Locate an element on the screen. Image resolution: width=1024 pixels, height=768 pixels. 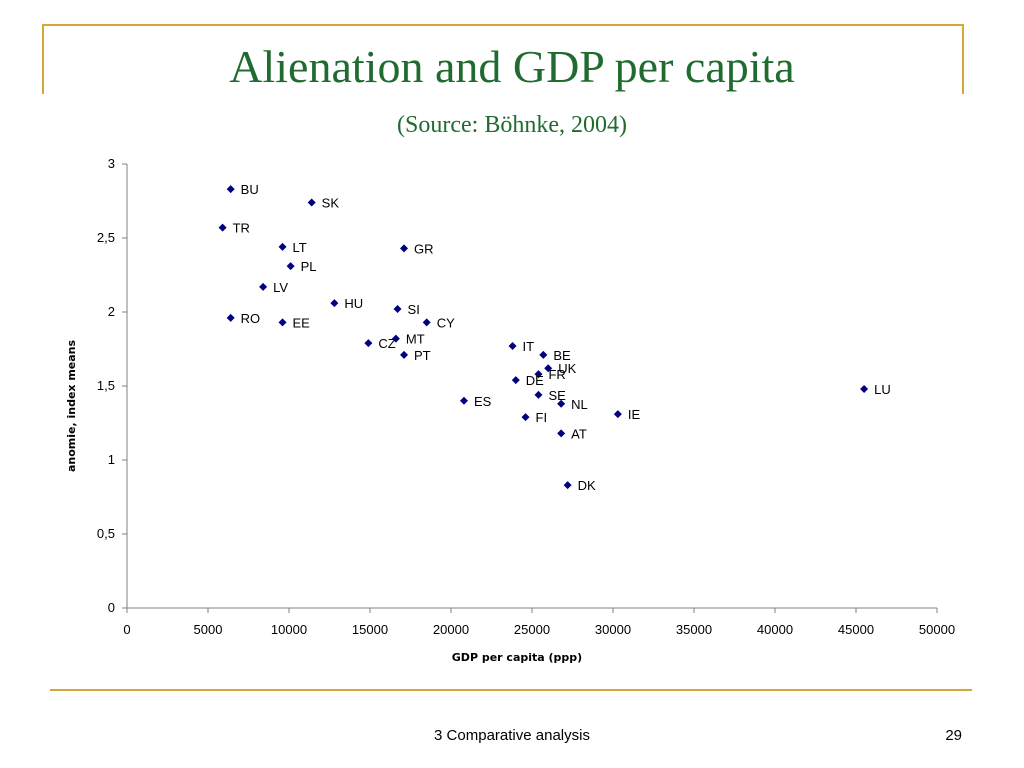
y-tick-label: 1,5 is located at coordinates (106, 385).